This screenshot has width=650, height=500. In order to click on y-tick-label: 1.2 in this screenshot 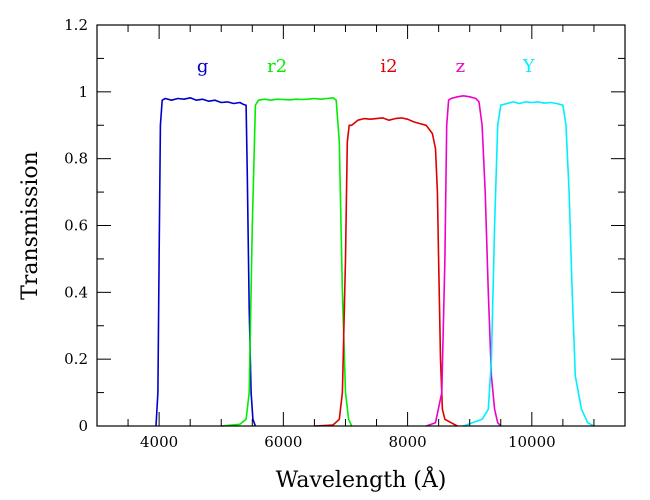, I will do `click(76, 25)`.